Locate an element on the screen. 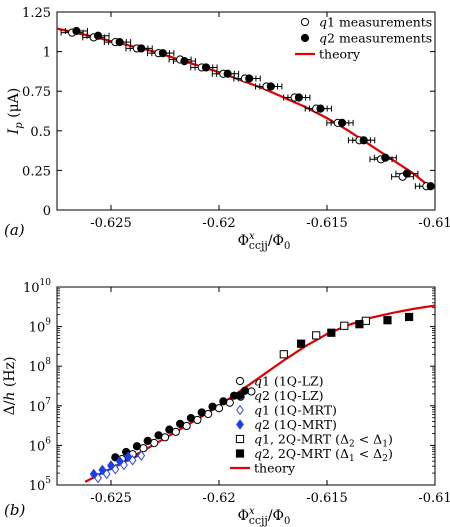 This screenshot has height=527, width=450. y-axis-label-sub: p is located at coordinates (19, 125).